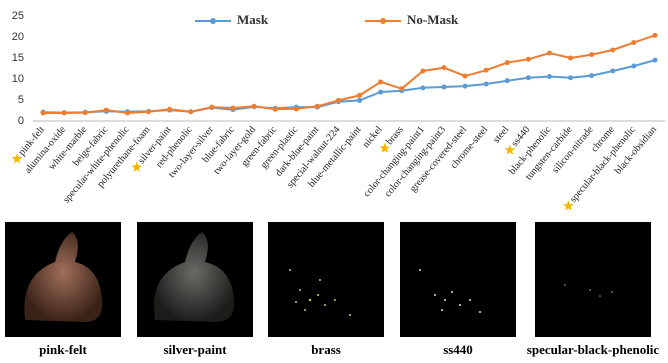  Describe the element at coordinates (253, 19) in the screenshot. I see `legend-label: Mask` at that location.